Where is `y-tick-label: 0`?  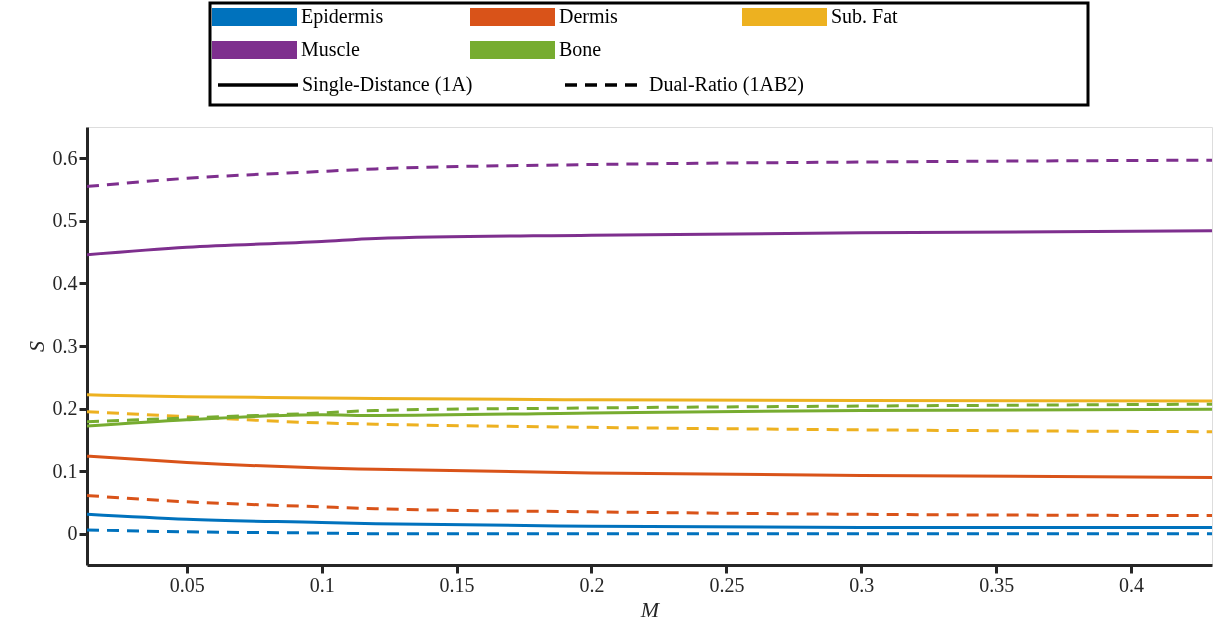 y-tick-label: 0 is located at coordinates (72, 533).